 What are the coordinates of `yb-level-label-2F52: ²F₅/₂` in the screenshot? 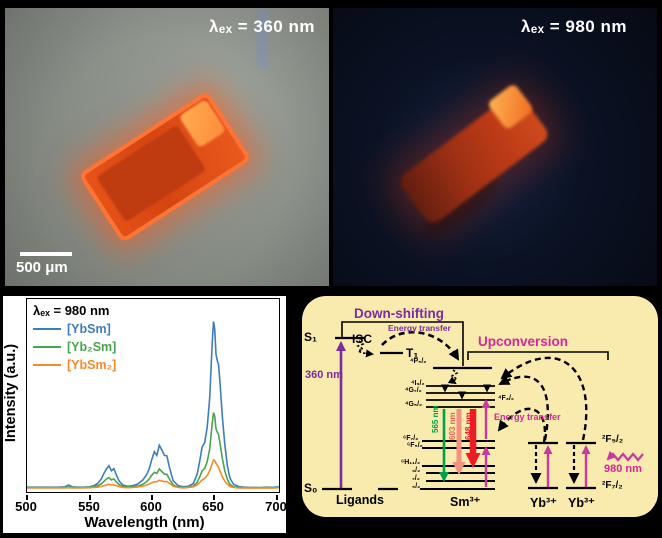 It's located at (613, 439).